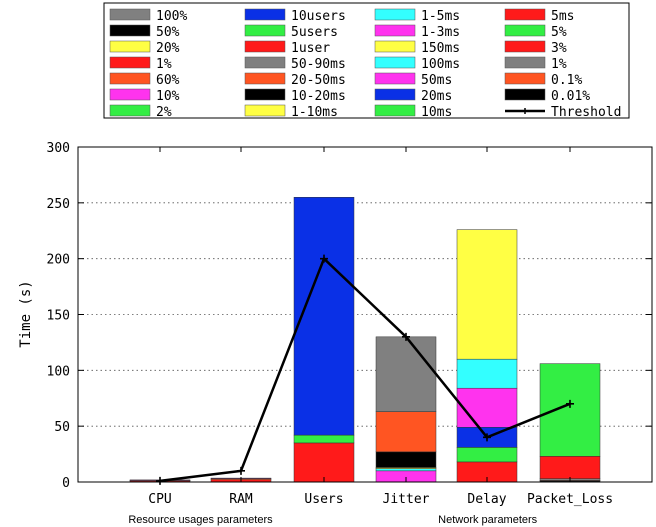  I want to click on legend-label: 150ms, so click(440, 48).